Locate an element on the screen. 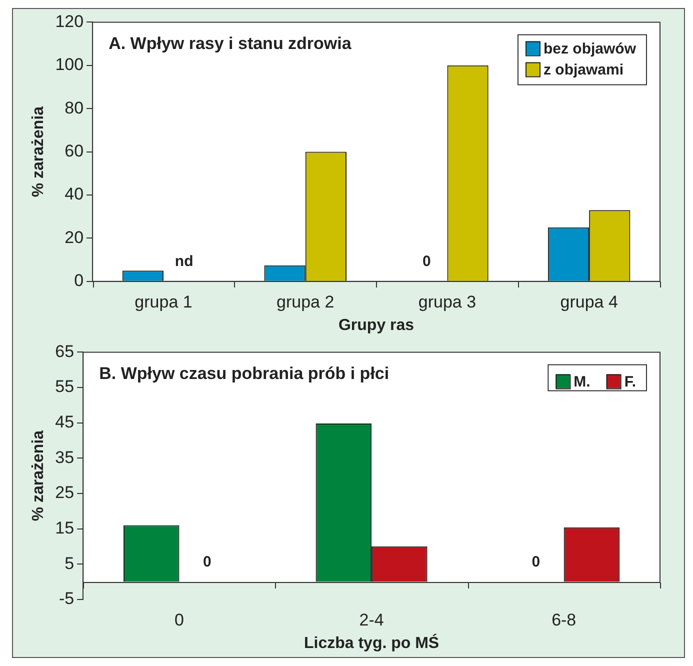 The image size is (693, 666). y-tick-label: 20 is located at coordinates (74, 237).